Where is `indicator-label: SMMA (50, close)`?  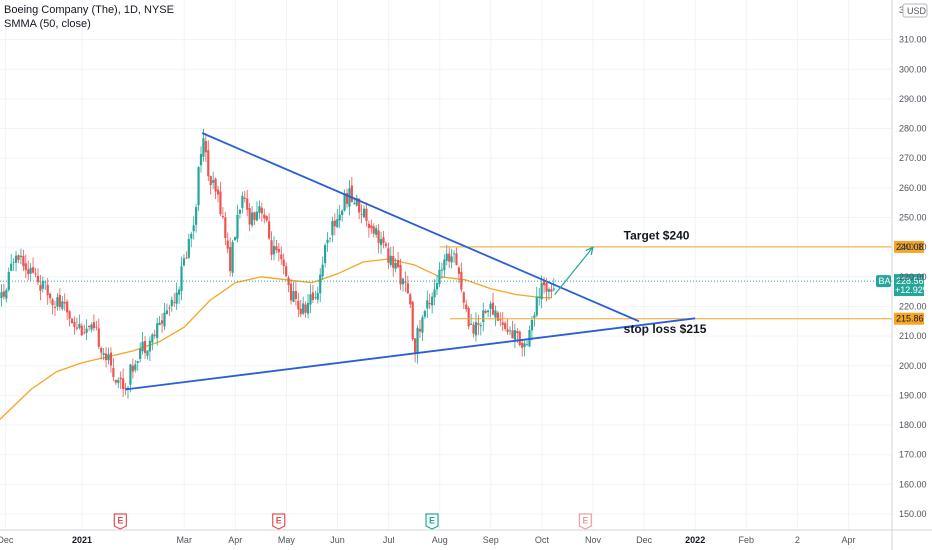 indicator-label: SMMA (50, close) is located at coordinates (47, 24).